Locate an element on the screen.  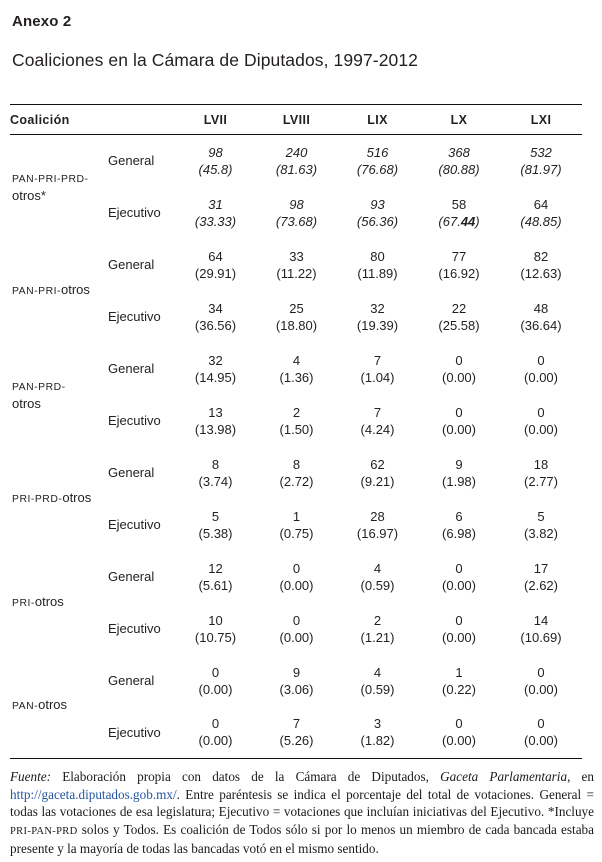
vote-percentage: (11.22) is located at coordinates (296, 273).